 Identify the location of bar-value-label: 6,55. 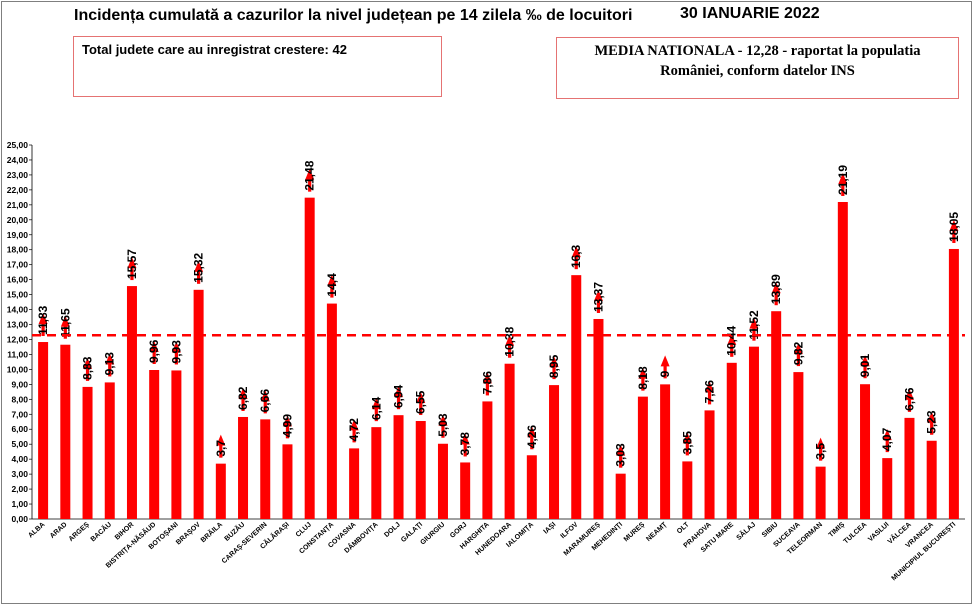
(421, 402).